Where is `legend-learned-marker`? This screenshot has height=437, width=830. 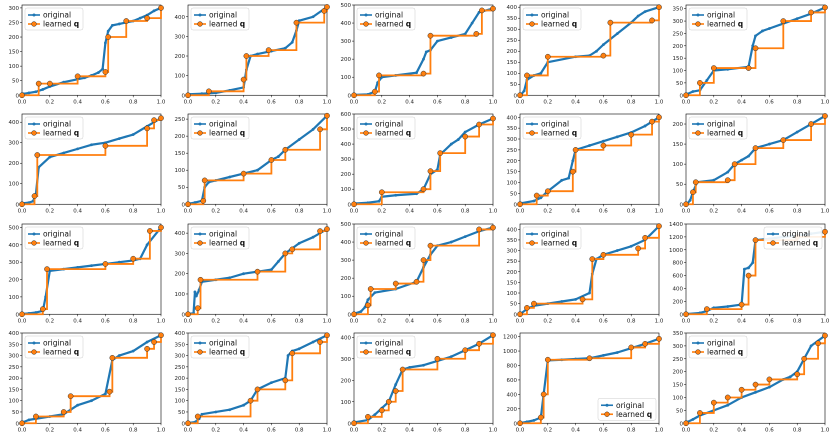
legend-learned-marker is located at coordinates (200, 133).